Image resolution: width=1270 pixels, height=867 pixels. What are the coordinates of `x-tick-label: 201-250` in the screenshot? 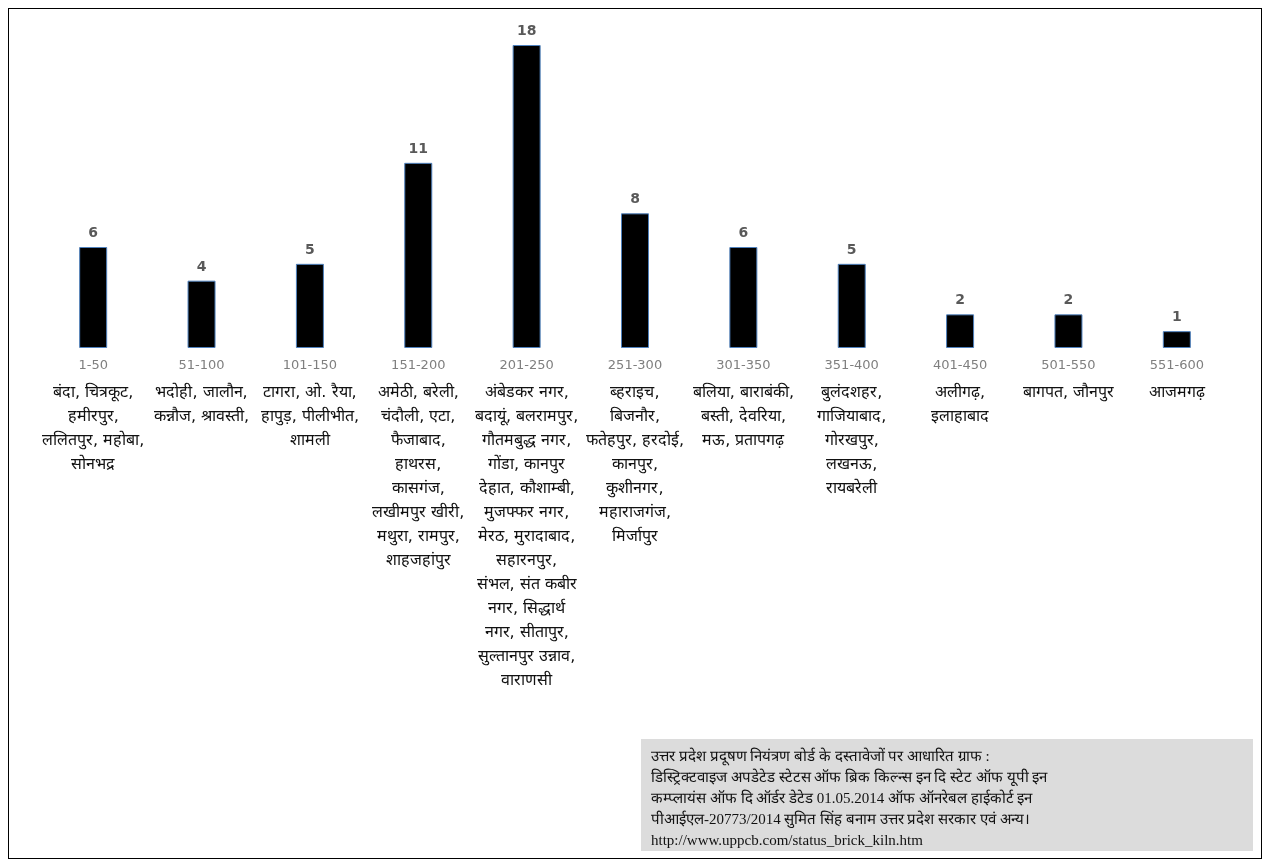 It's located at (526, 364).